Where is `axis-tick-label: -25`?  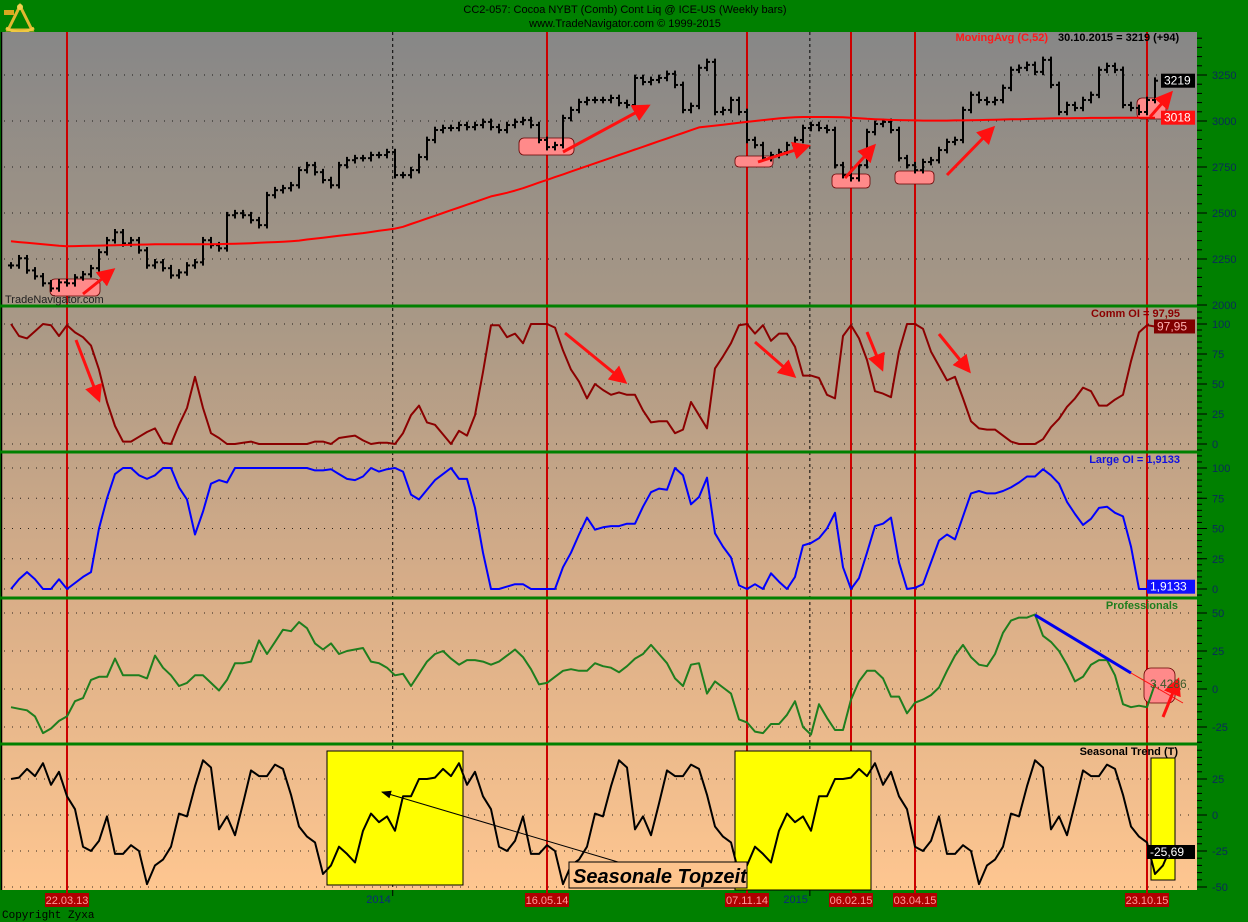
axis-tick-label: -25 is located at coordinates (1220, 728).